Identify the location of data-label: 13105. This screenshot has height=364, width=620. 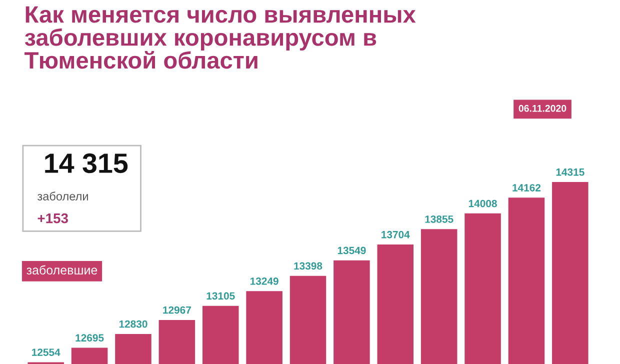
(220, 296).